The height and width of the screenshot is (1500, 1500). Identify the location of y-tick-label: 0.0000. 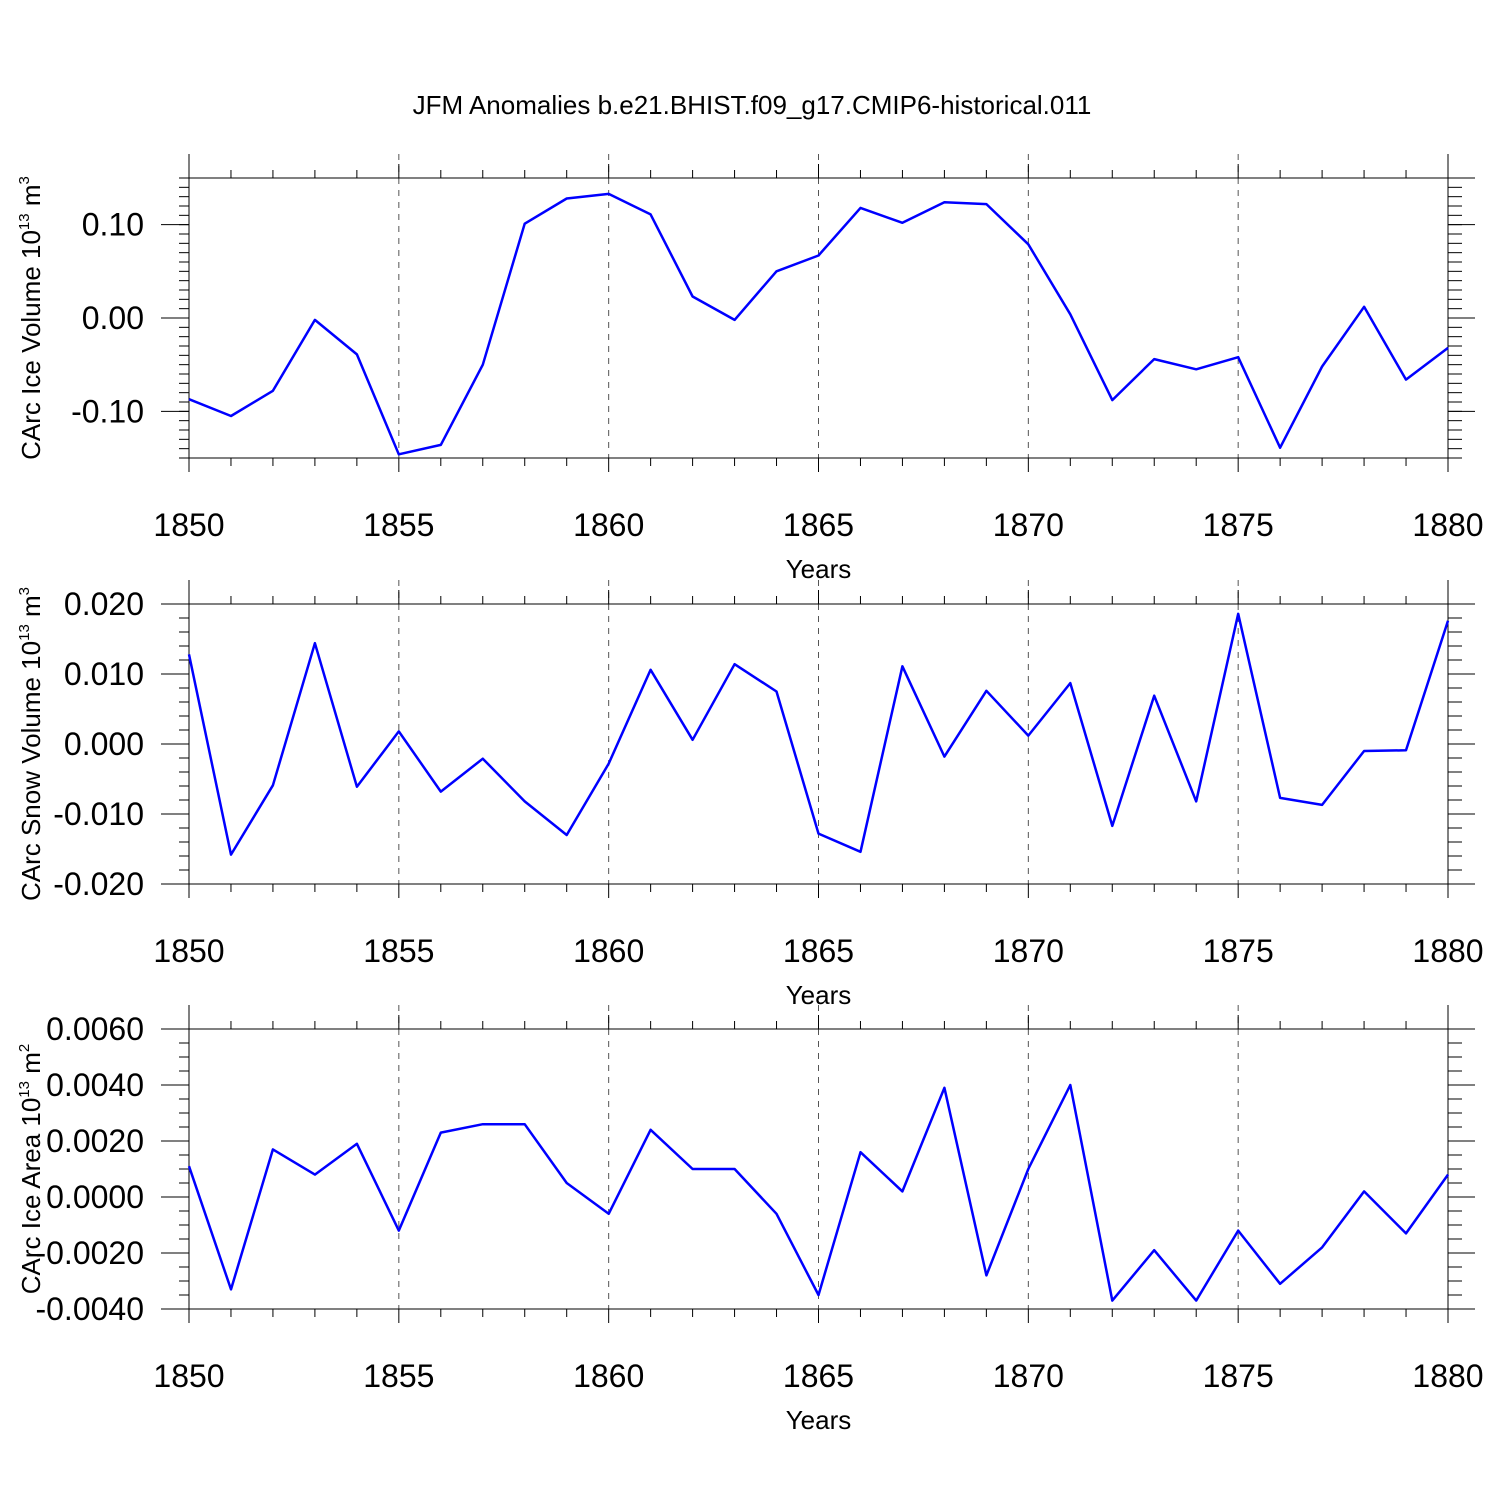
(95, 1197).